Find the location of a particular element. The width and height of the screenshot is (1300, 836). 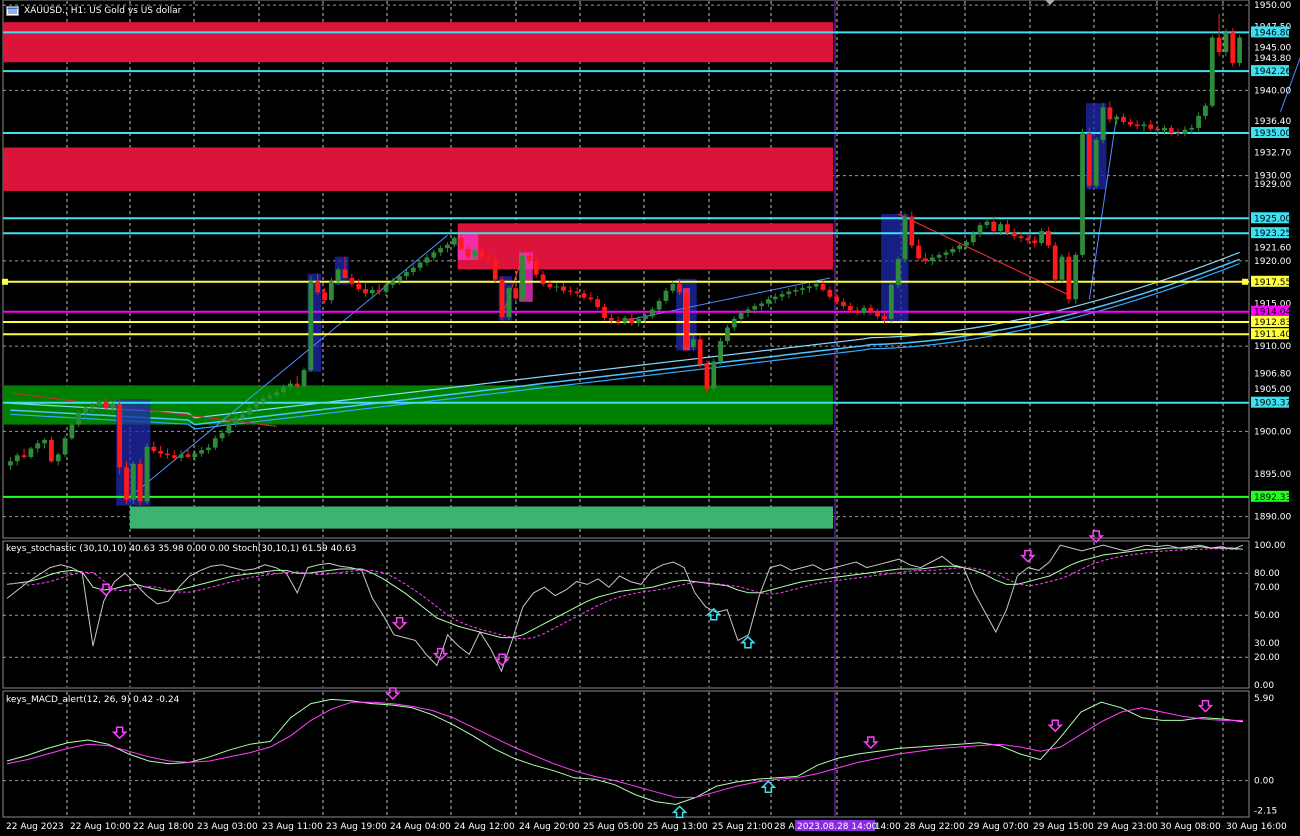

macd-main-line is located at coordinates (625, 751).